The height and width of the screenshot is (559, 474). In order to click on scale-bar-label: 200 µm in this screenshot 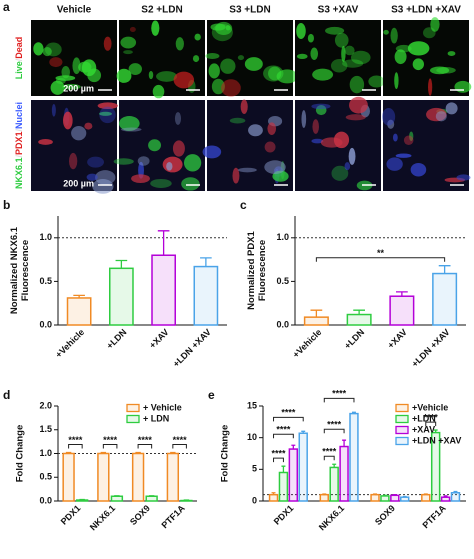, I will do `click(78, 183)`.